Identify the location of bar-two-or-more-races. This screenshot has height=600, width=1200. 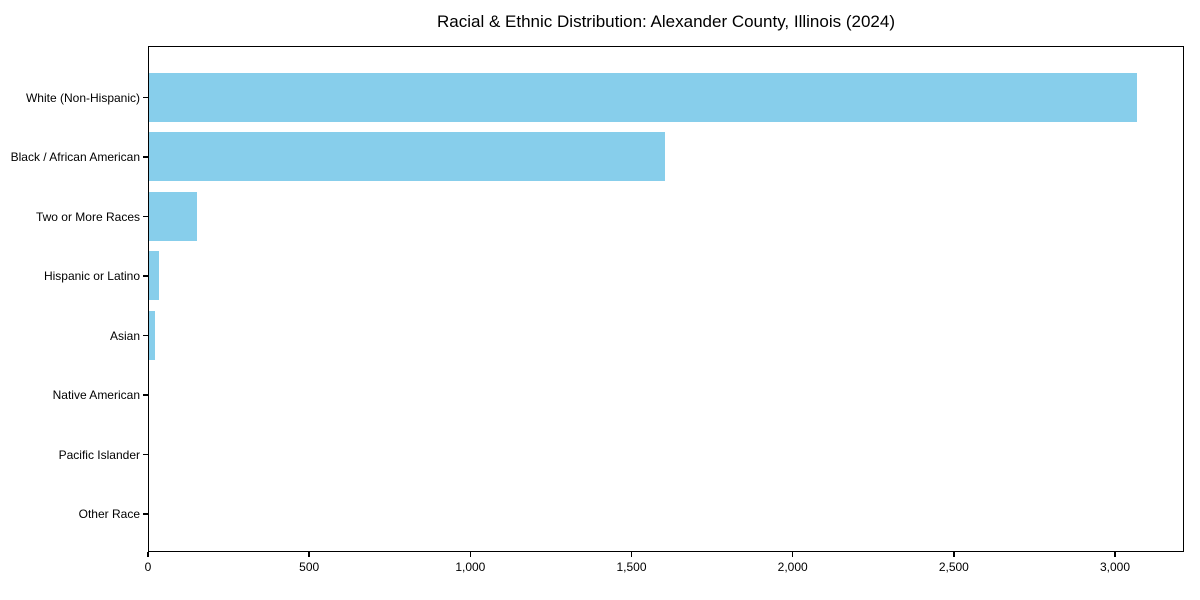
(173, 216).